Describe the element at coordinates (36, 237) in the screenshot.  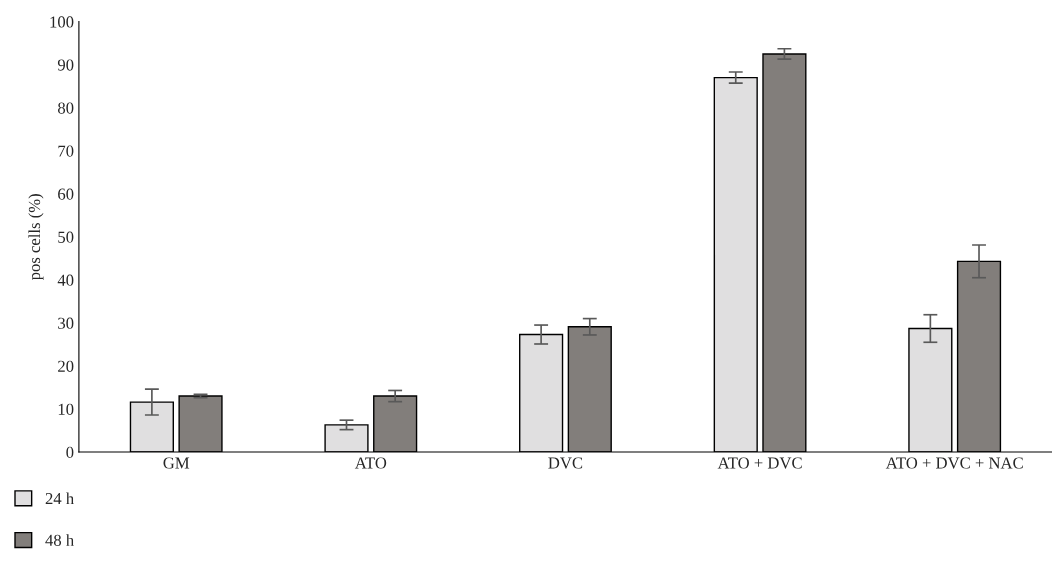
I see `y-axis-title: pos cells (%)` at that location.